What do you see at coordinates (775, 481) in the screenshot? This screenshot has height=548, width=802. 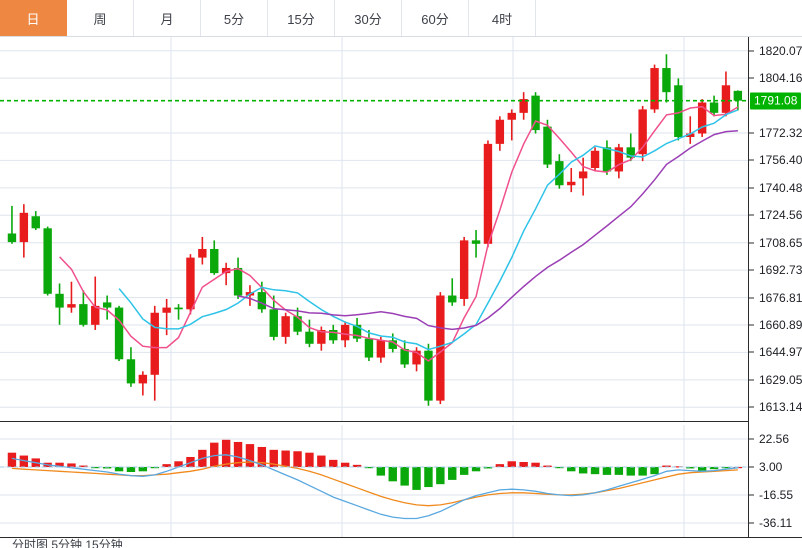 I see `macd-axis: 22.56 3.00 -16.55 -36.11` at bounding box center [775, 481].